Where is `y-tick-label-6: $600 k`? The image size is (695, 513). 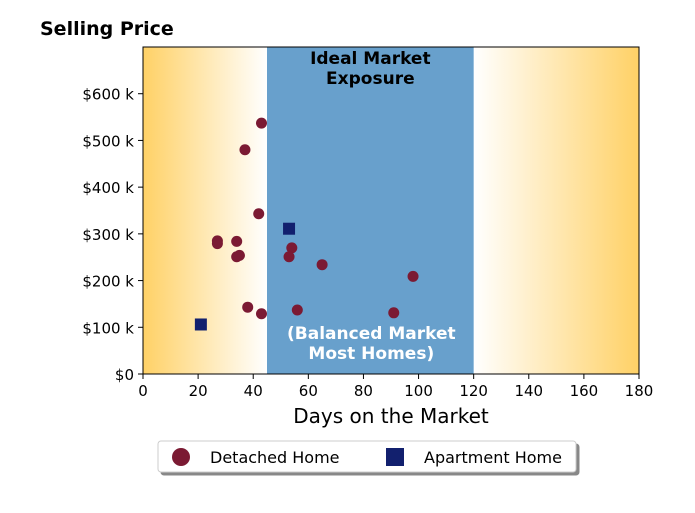
y-tick-label-6: $600 k is located at coordinates (108, 95).